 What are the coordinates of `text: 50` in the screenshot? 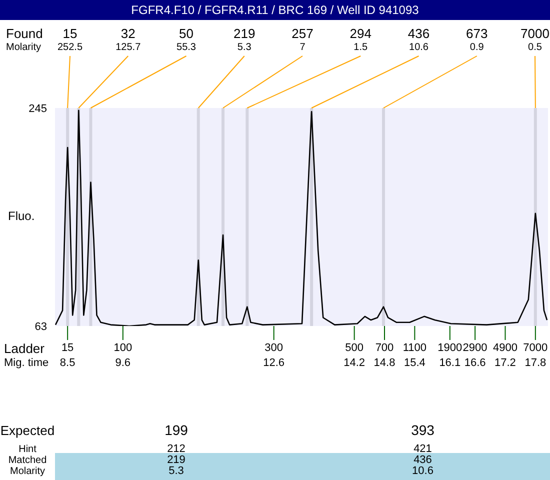 It's located at (186, 33).